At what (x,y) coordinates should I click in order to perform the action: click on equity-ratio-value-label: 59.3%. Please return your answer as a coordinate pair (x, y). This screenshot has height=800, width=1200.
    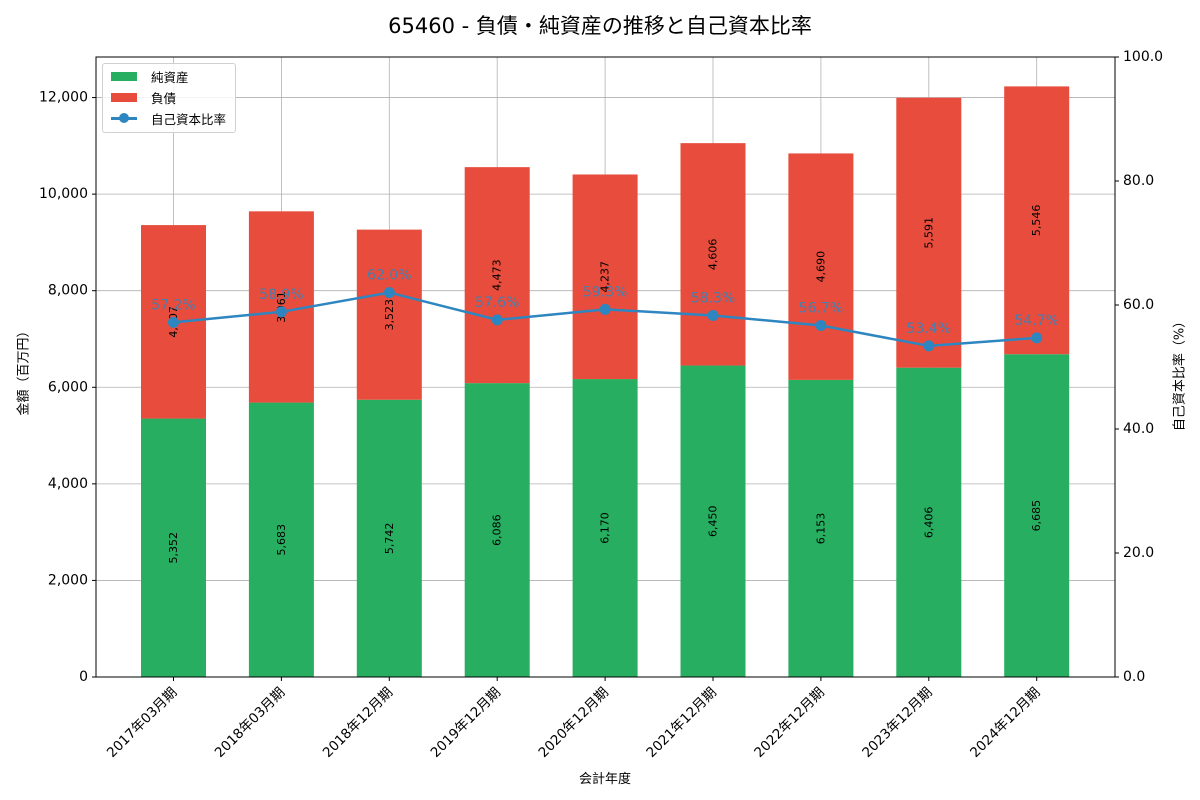
    Looking at the image, I should click on (605, 292).